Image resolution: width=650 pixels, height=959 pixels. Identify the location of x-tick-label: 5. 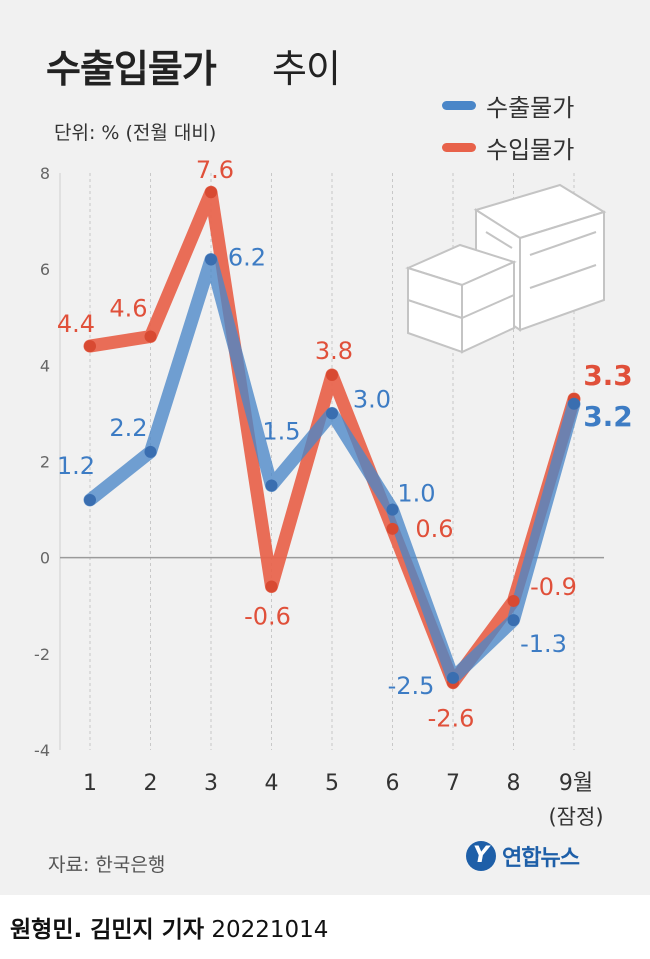
(332, 783).